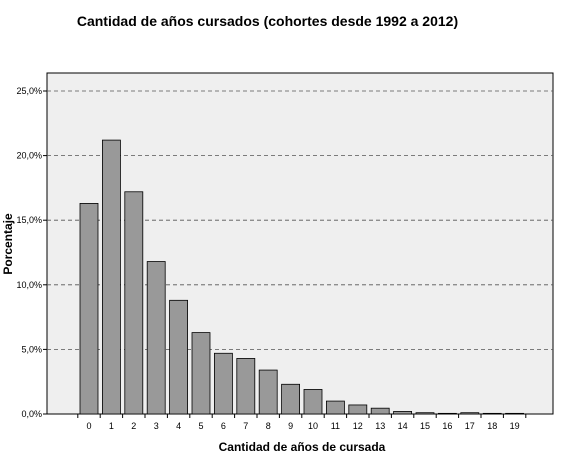 The height and width of the screenshot is (455, 565). What do you see at coordinates (403, 426) in the screenshot?
I see `x-tick-label: 14` at bounding box center [403, 426].